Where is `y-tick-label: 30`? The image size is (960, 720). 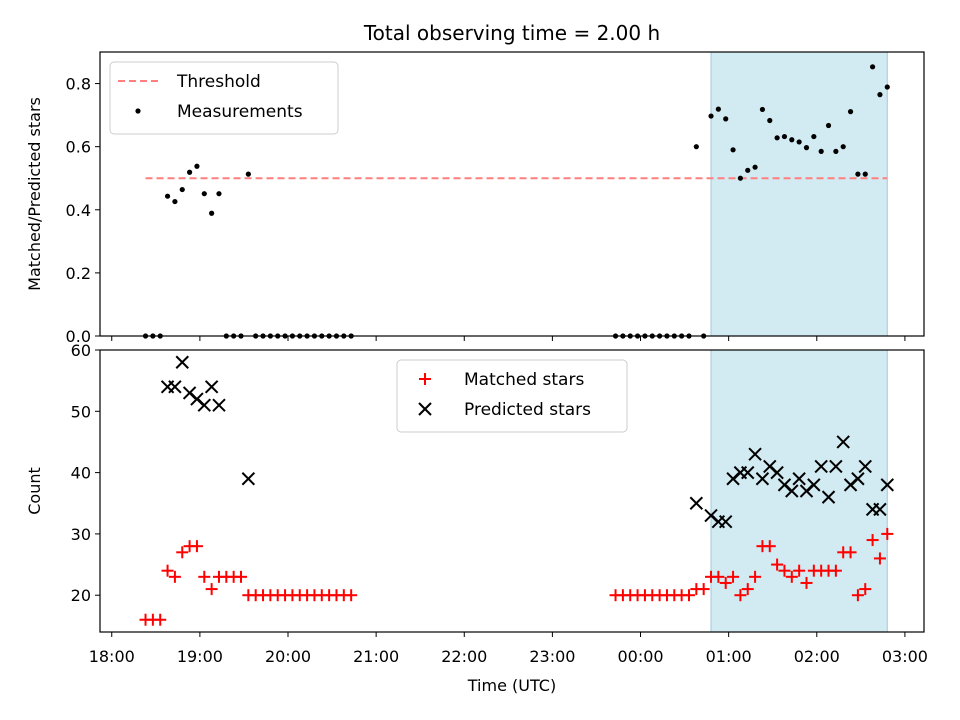
y-tick-label: 30 is located at coordinates (81, 534).